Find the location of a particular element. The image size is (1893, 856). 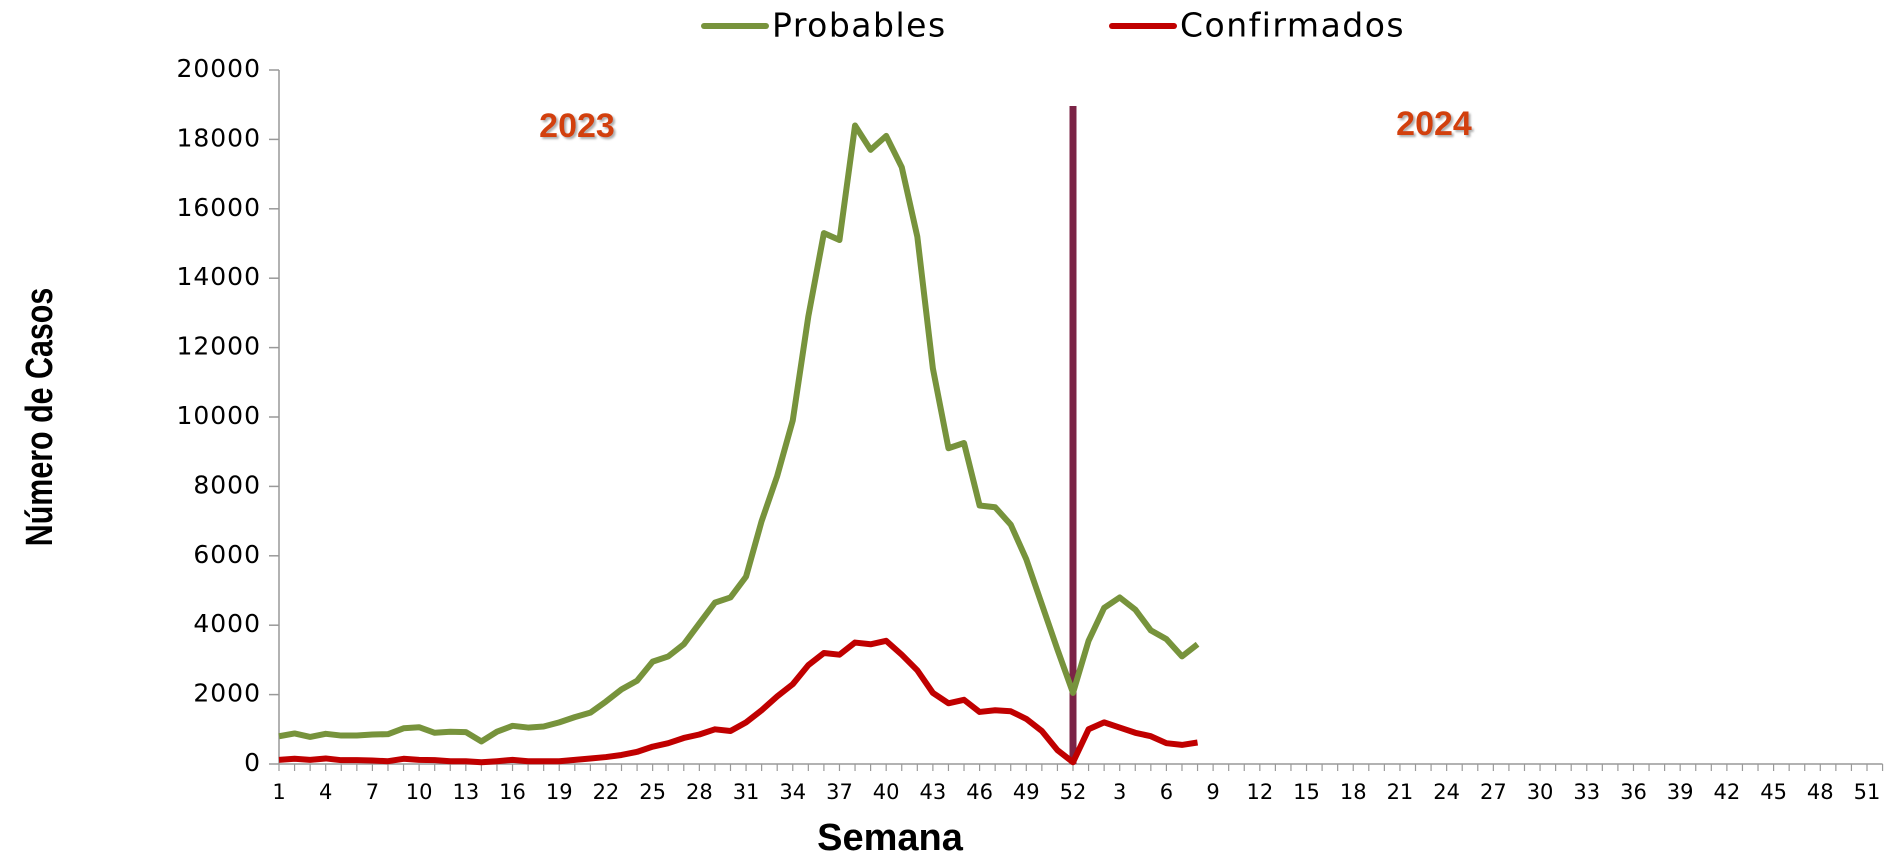

x-tick-label: 48 is located at coordinates (1820, 792).